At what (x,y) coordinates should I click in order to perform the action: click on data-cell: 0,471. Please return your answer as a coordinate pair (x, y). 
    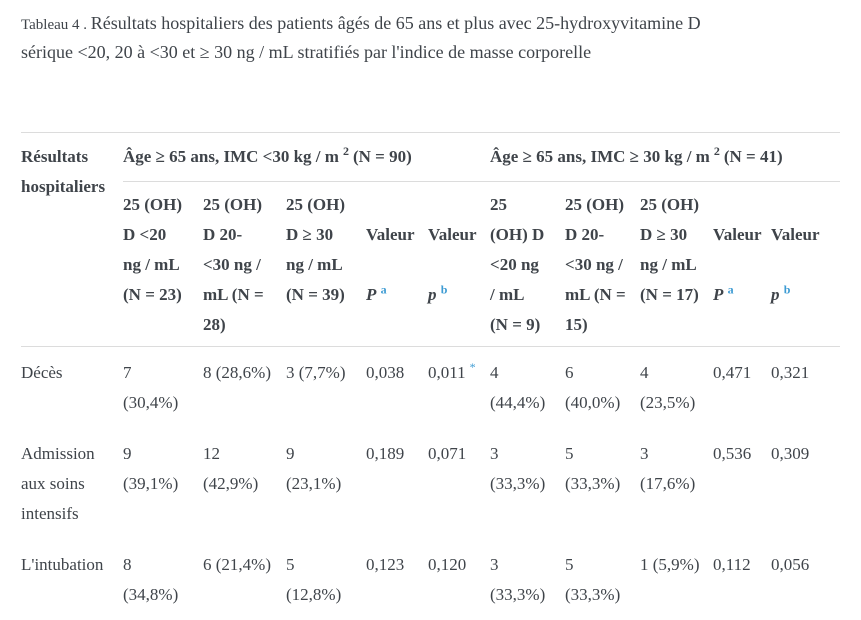
    Looking at the image, I should click on (732, 372).